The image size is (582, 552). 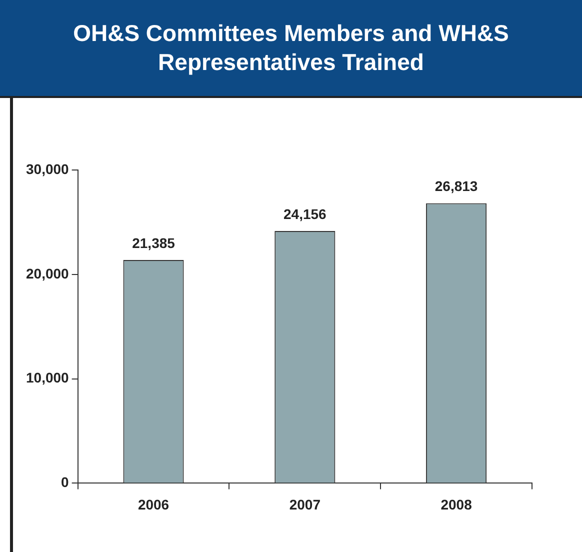 What do you see at coordinates (154, 242) in the screenshot?
I see `data-label: 21,385` at bounding box center [154, 242].